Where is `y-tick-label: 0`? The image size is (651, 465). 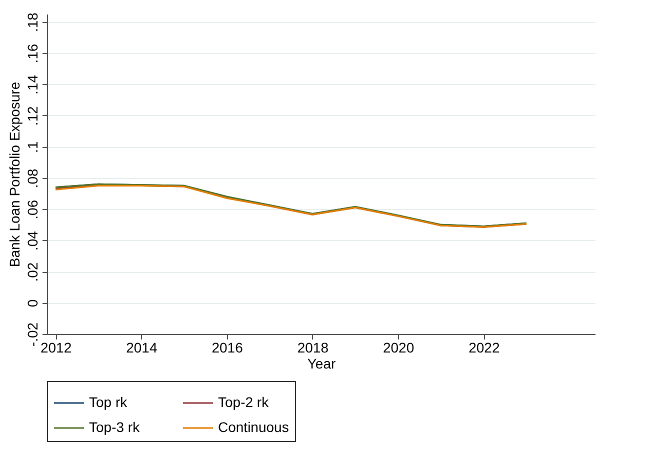
y-tick-label: 0 is located at coordinates (32, 303).